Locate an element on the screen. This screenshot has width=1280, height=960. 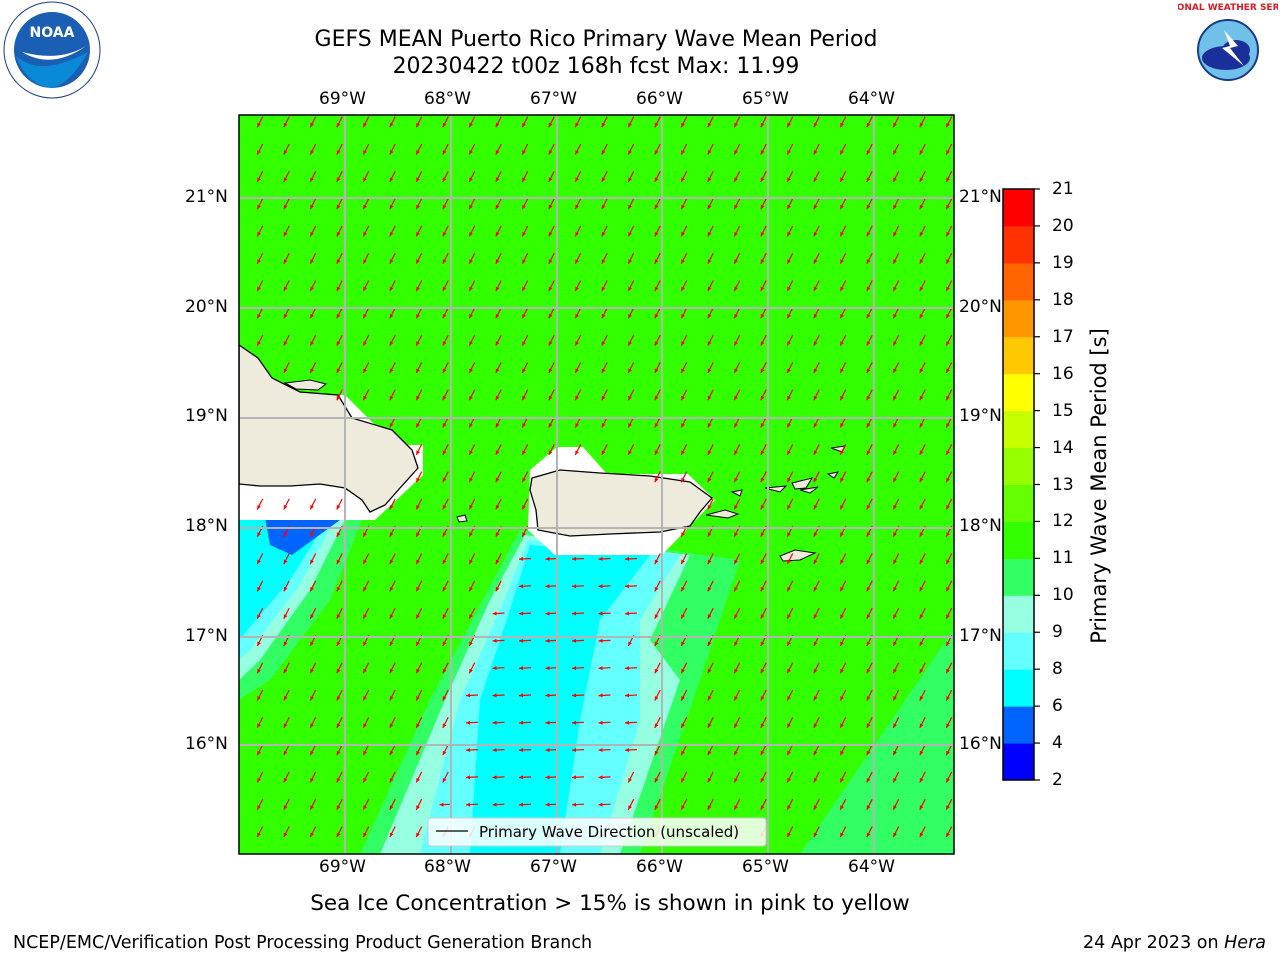
footer-right: 24 Apr 2023 on Hera is located at coordinates (1174, 943).